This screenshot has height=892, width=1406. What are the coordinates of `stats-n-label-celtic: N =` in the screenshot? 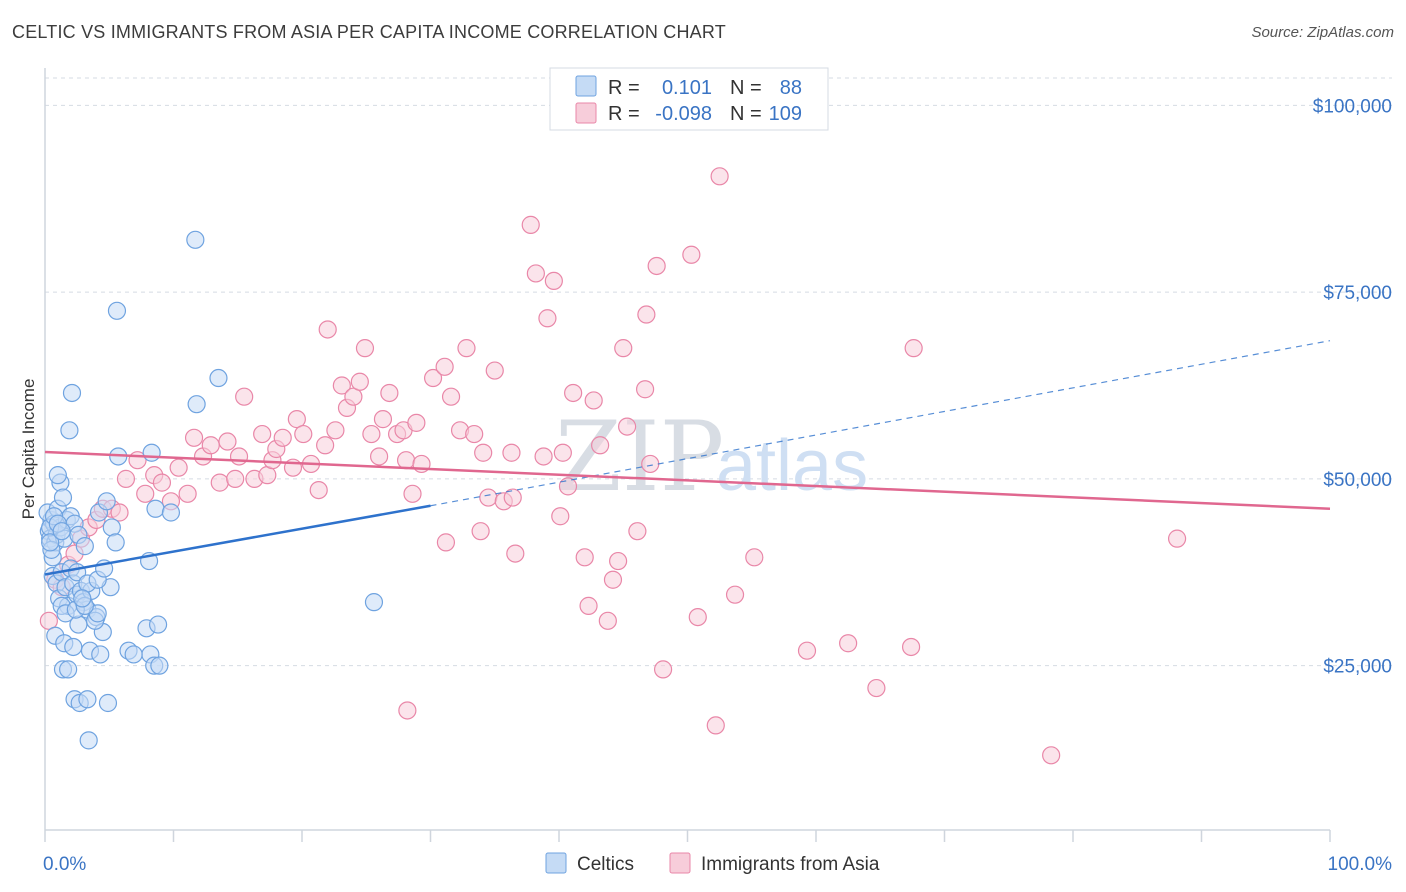 It's located at (746, 88).